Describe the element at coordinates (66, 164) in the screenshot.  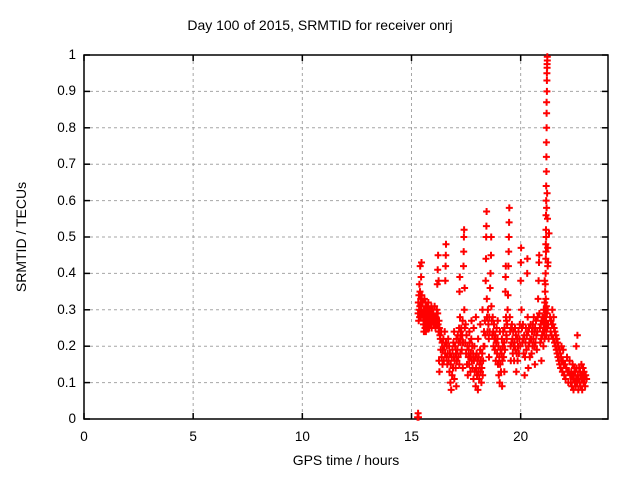
I see `y-tick-label: 0.7` at that location.